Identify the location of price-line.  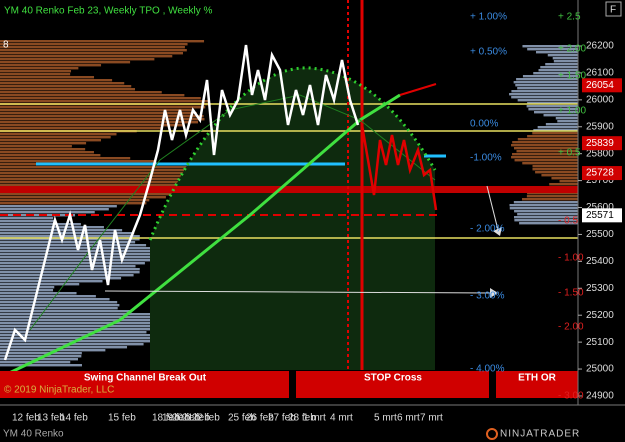
(399, 167).